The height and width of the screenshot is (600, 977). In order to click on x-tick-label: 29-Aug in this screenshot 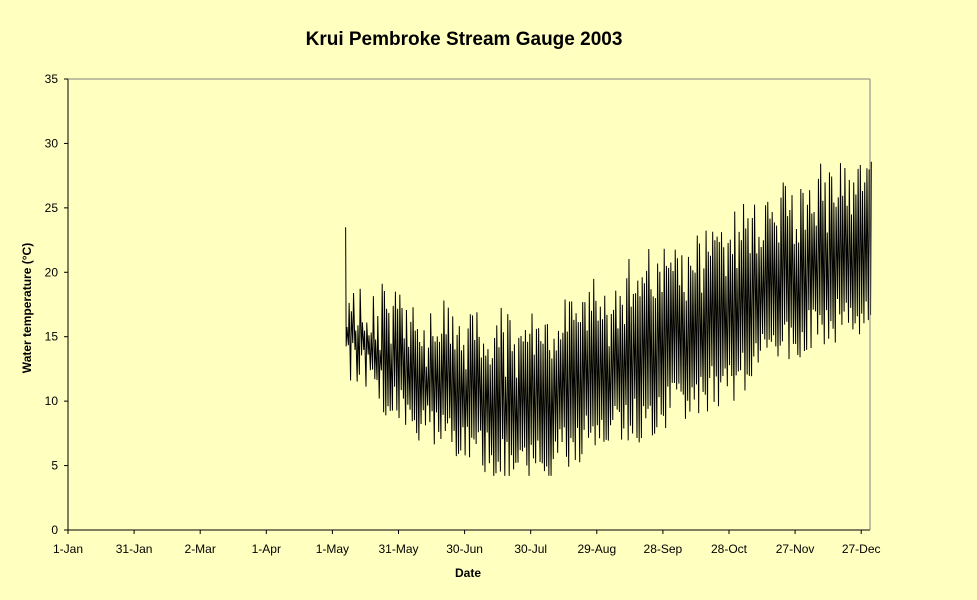, I will do `click(596, 549)`.